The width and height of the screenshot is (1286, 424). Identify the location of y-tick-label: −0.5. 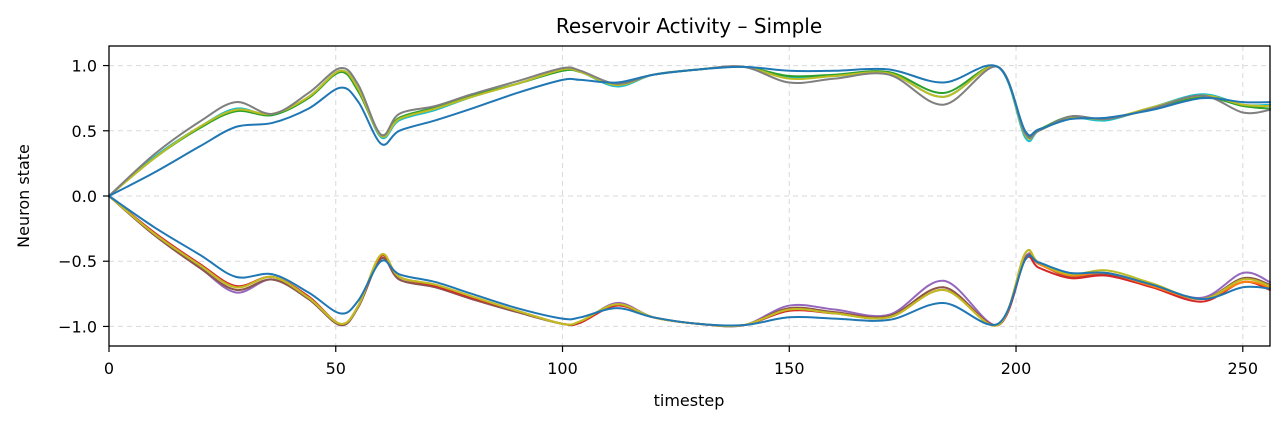
(77, 261).